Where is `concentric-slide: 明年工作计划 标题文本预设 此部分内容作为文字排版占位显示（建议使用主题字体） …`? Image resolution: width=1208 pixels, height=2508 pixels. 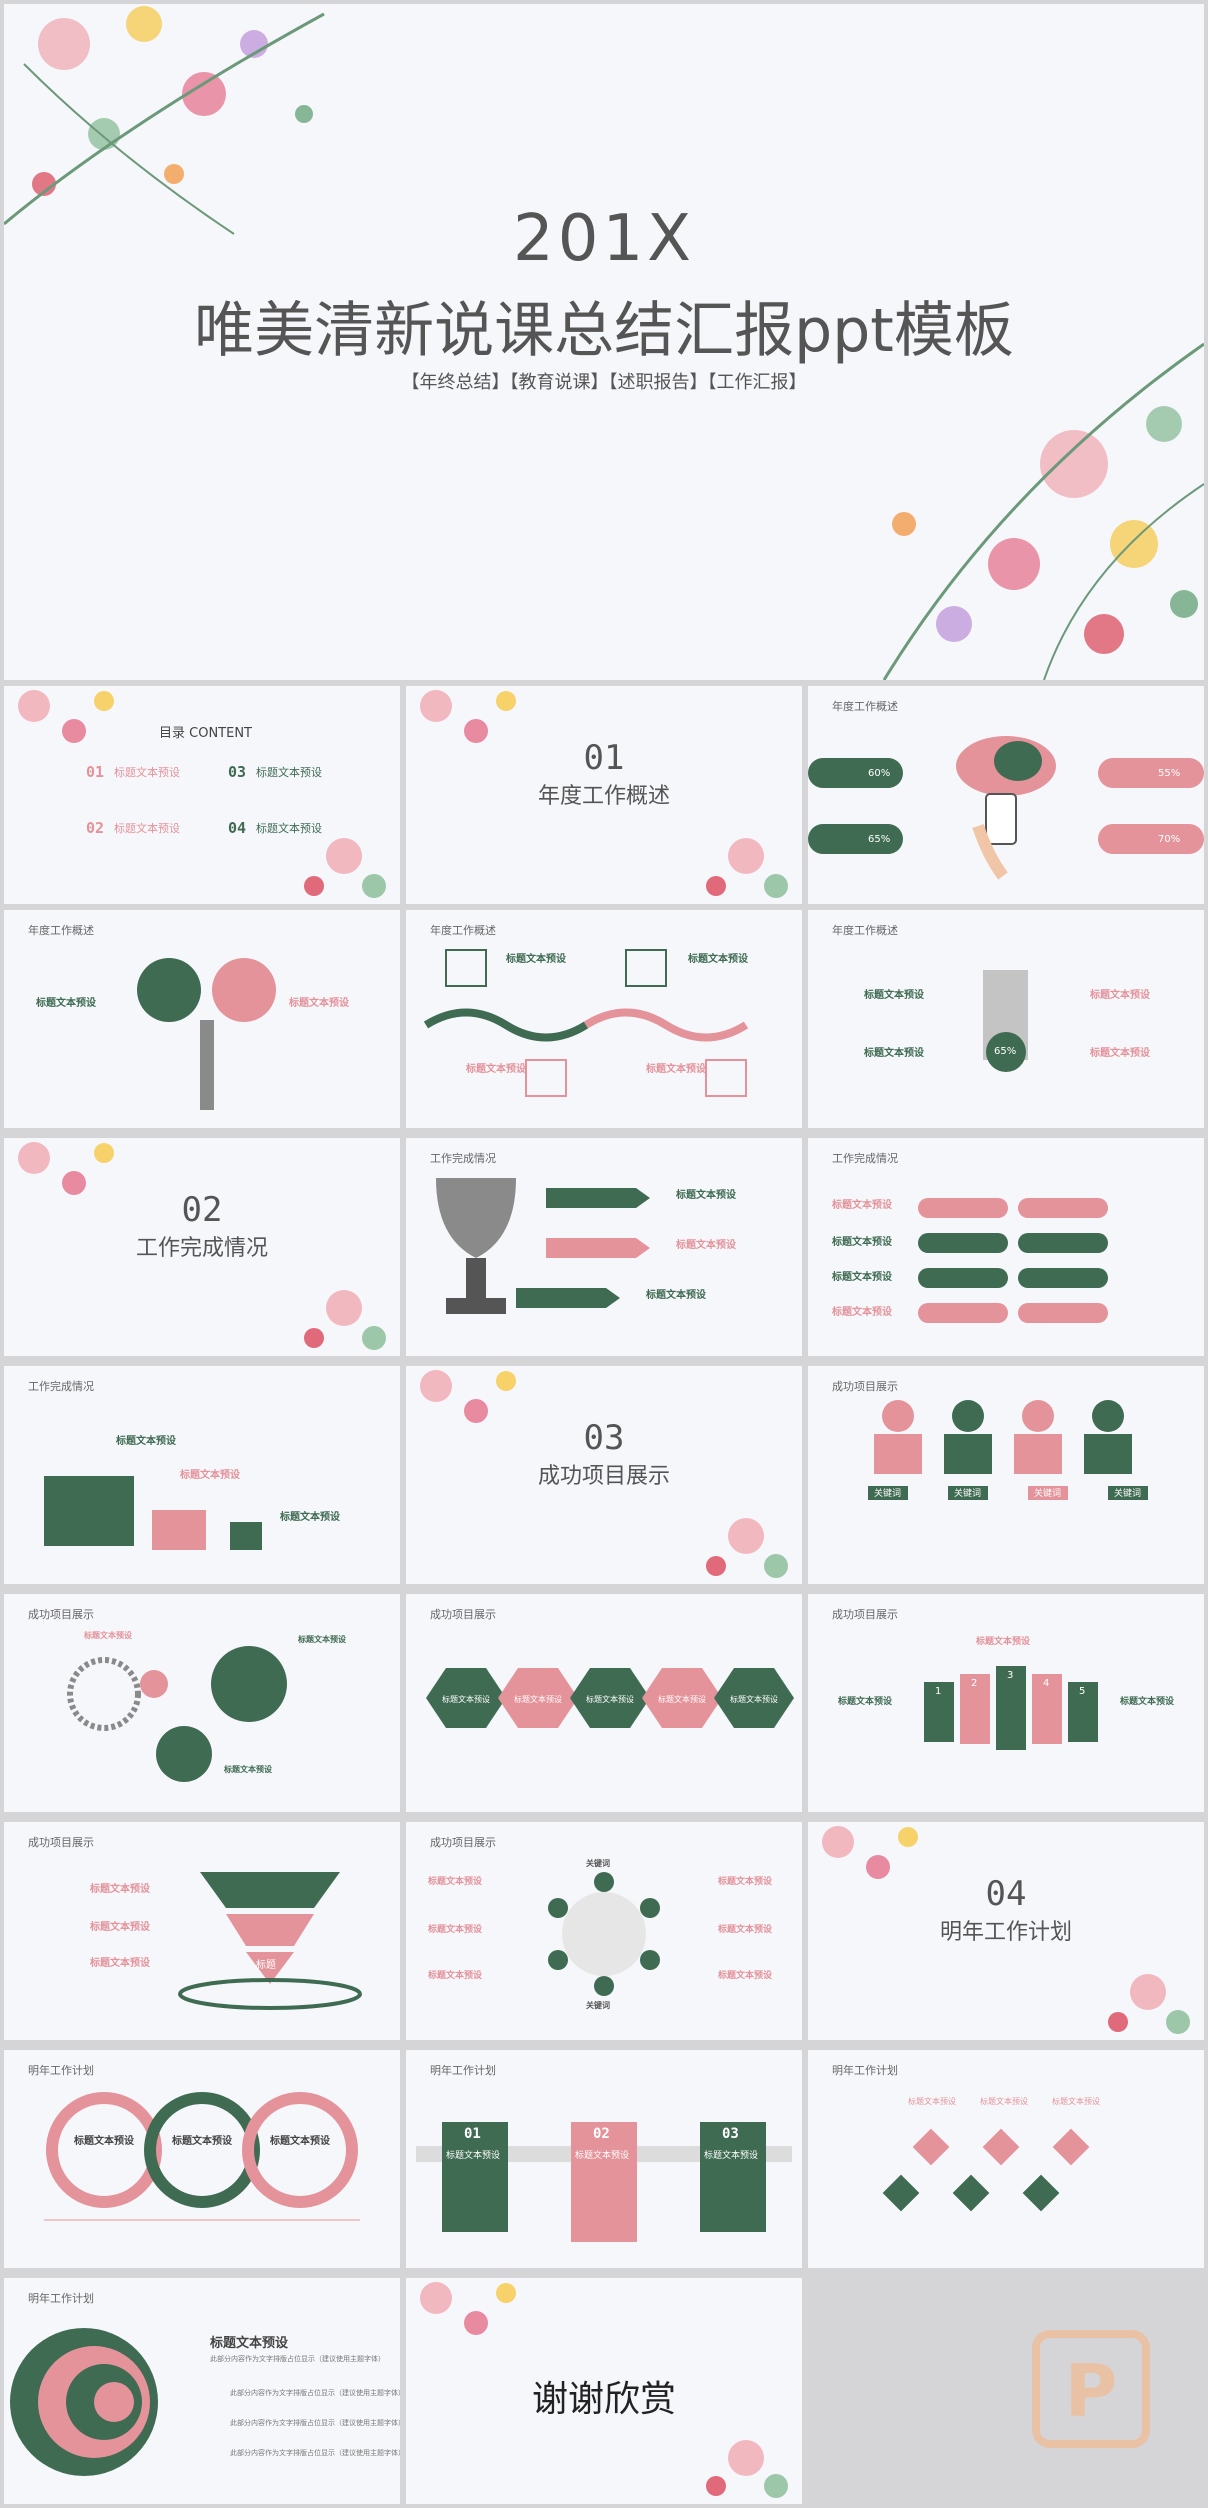
concentric-slide: 明年工作计划 标题文本预设 此部分内容作为文字排版占位显示（建议使用主题字体） … is located at coordinates (202, 2391).